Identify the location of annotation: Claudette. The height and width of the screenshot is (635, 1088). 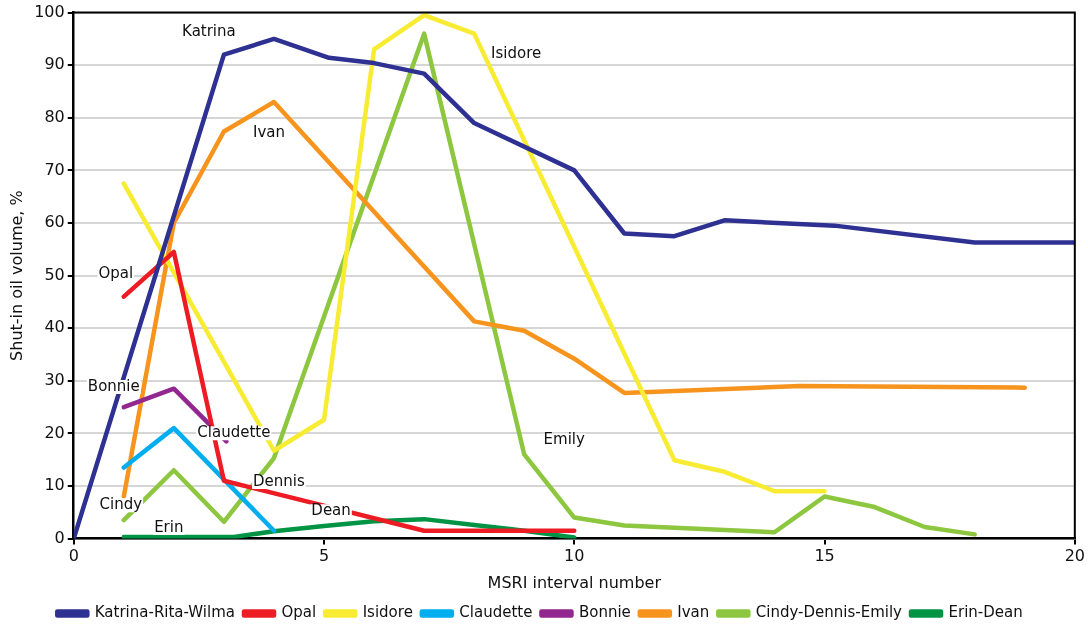
(234, 432).